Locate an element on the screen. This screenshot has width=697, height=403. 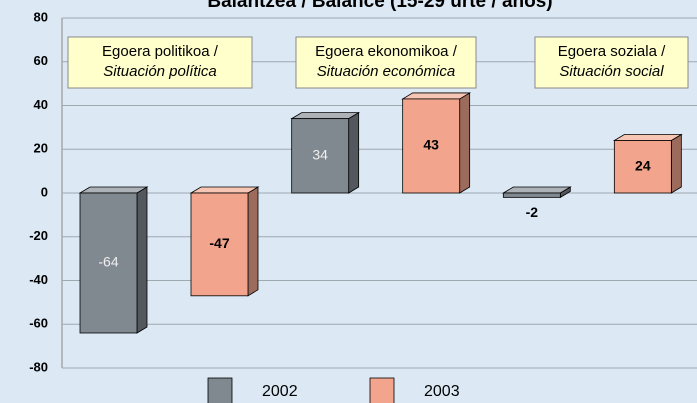
y-tick-label: -80 is located at coordinates (38, 366).